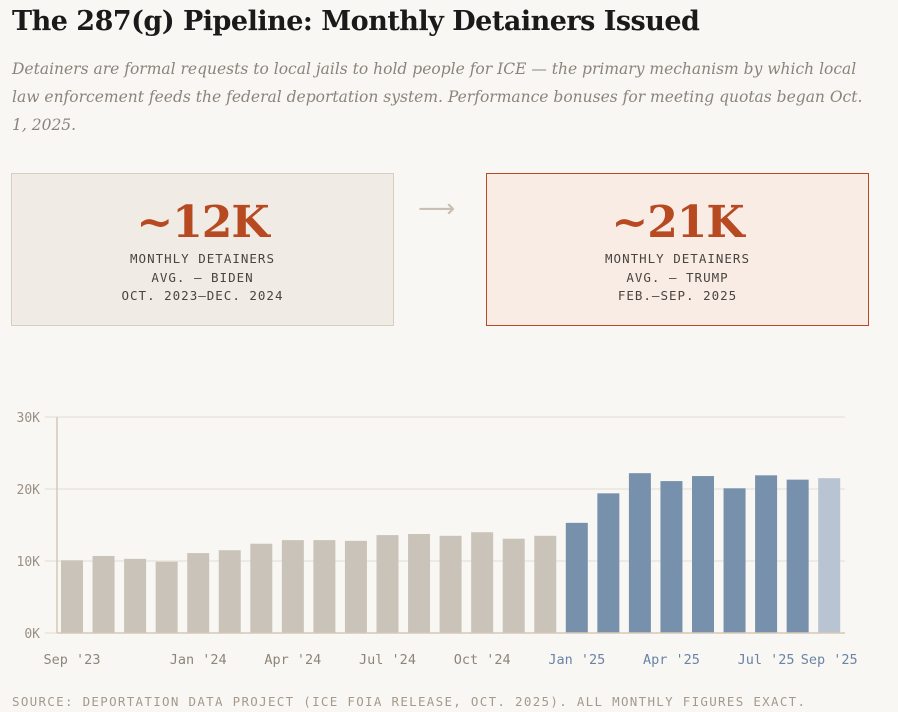 This screenshot has height=712, width=898. Describe the element at coordinates (766, 660) in the screenshot. I see `x-tick-label: Jul '25` at that location.